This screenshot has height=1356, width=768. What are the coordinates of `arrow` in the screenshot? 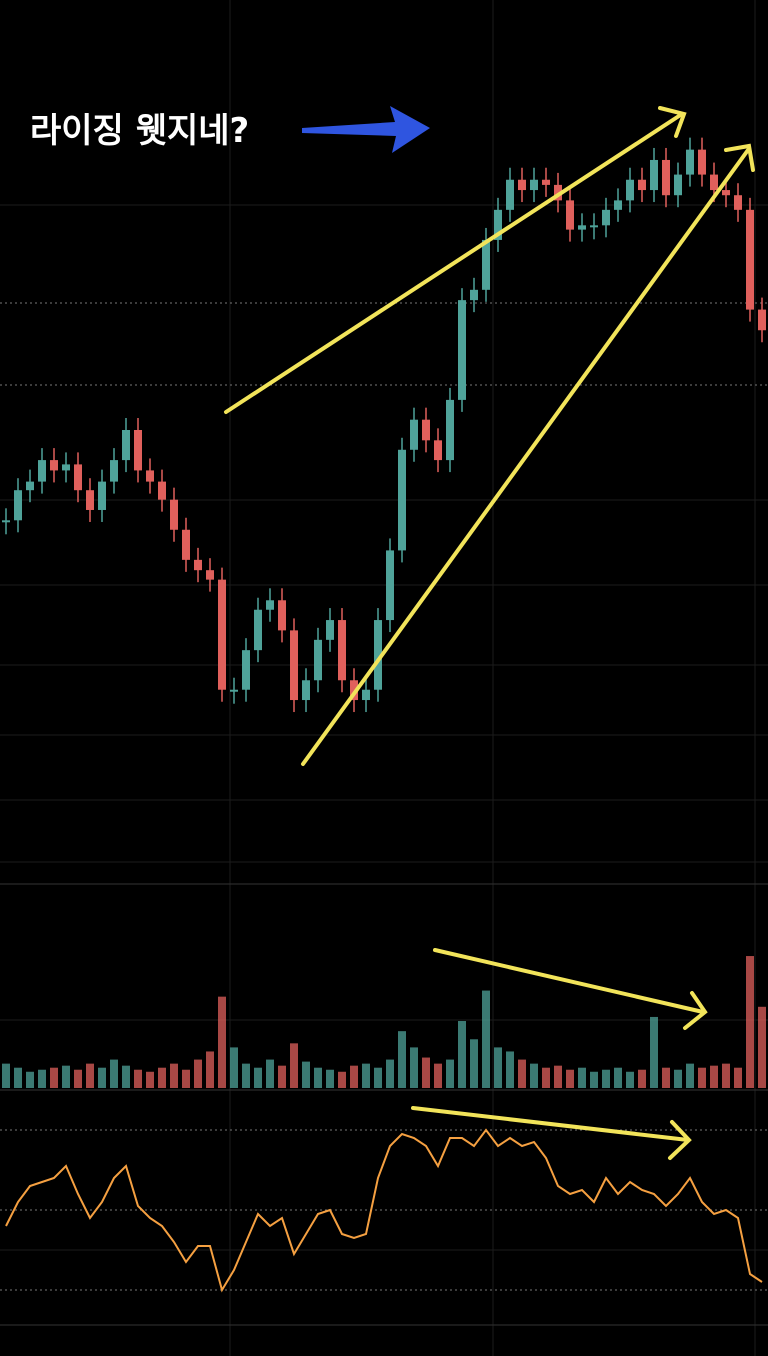 It's located at (366, 129).